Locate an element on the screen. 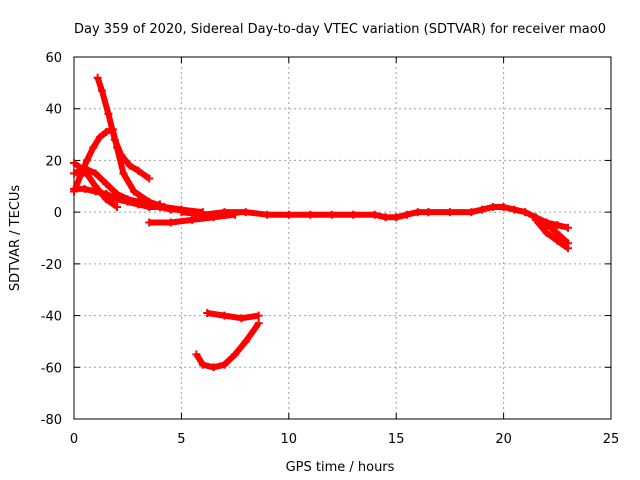 Image resolution: width=640 pixels, height=480 pixels. x-tick-label: 5 is located at coordinates (181, 439).